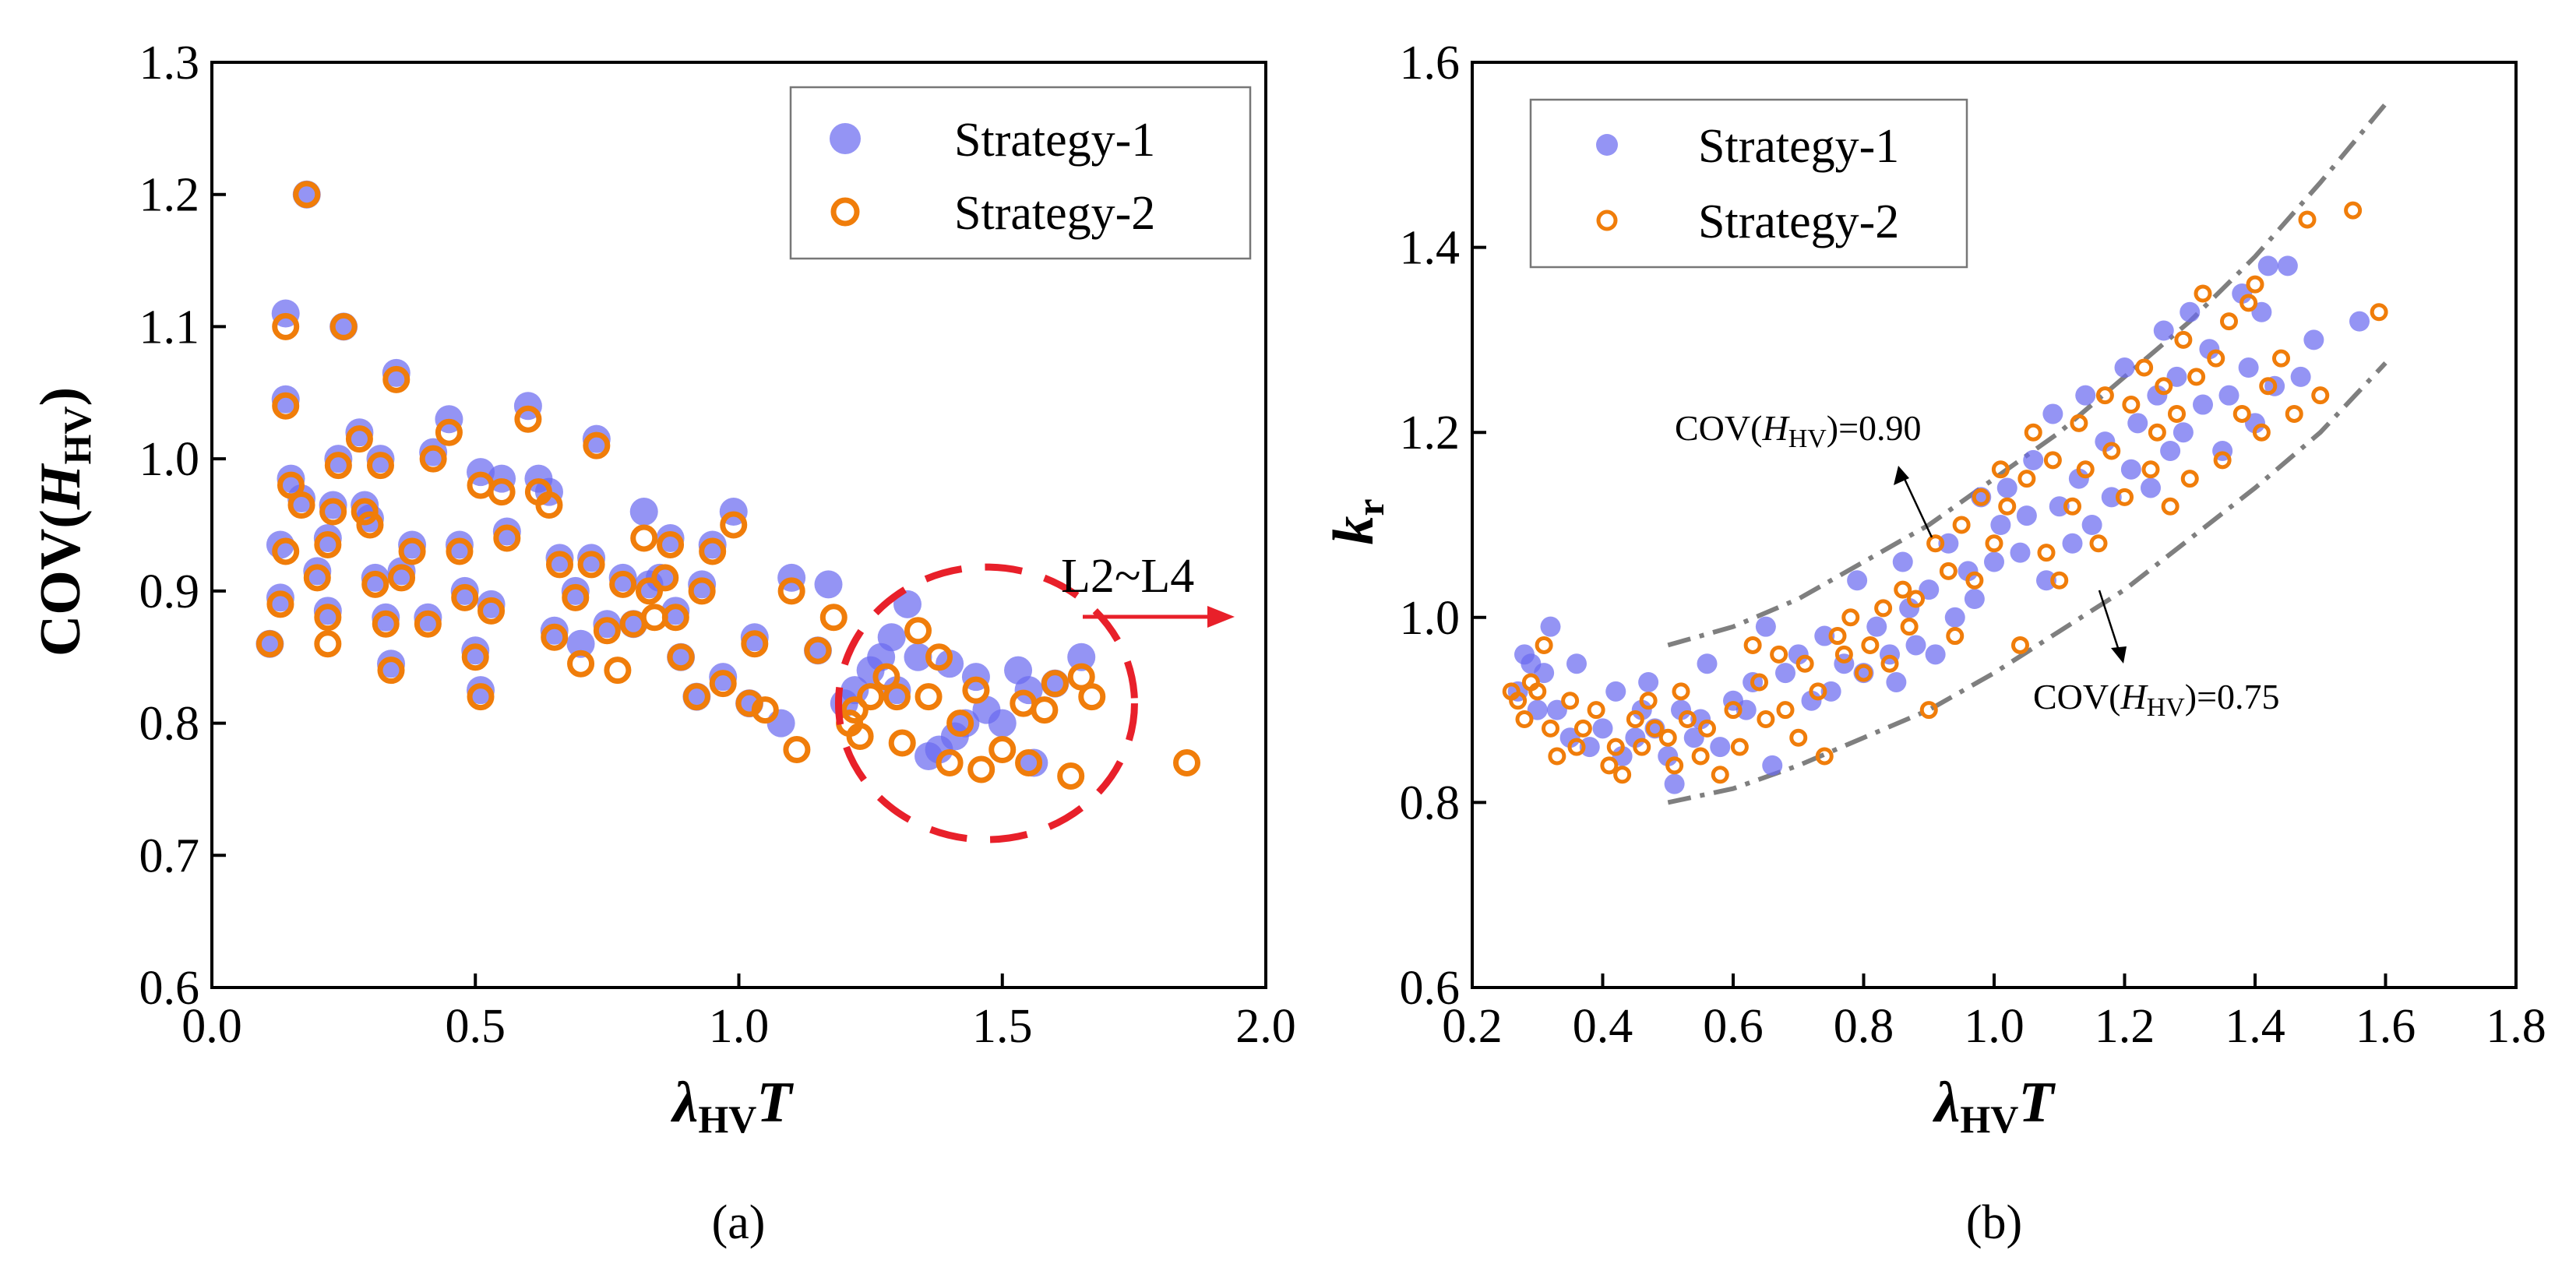 The image size is (2576, 1278). Describe the element at coordinates (2167, 707) in the screenshot. I see `lower-label-sub: HV` at that location.